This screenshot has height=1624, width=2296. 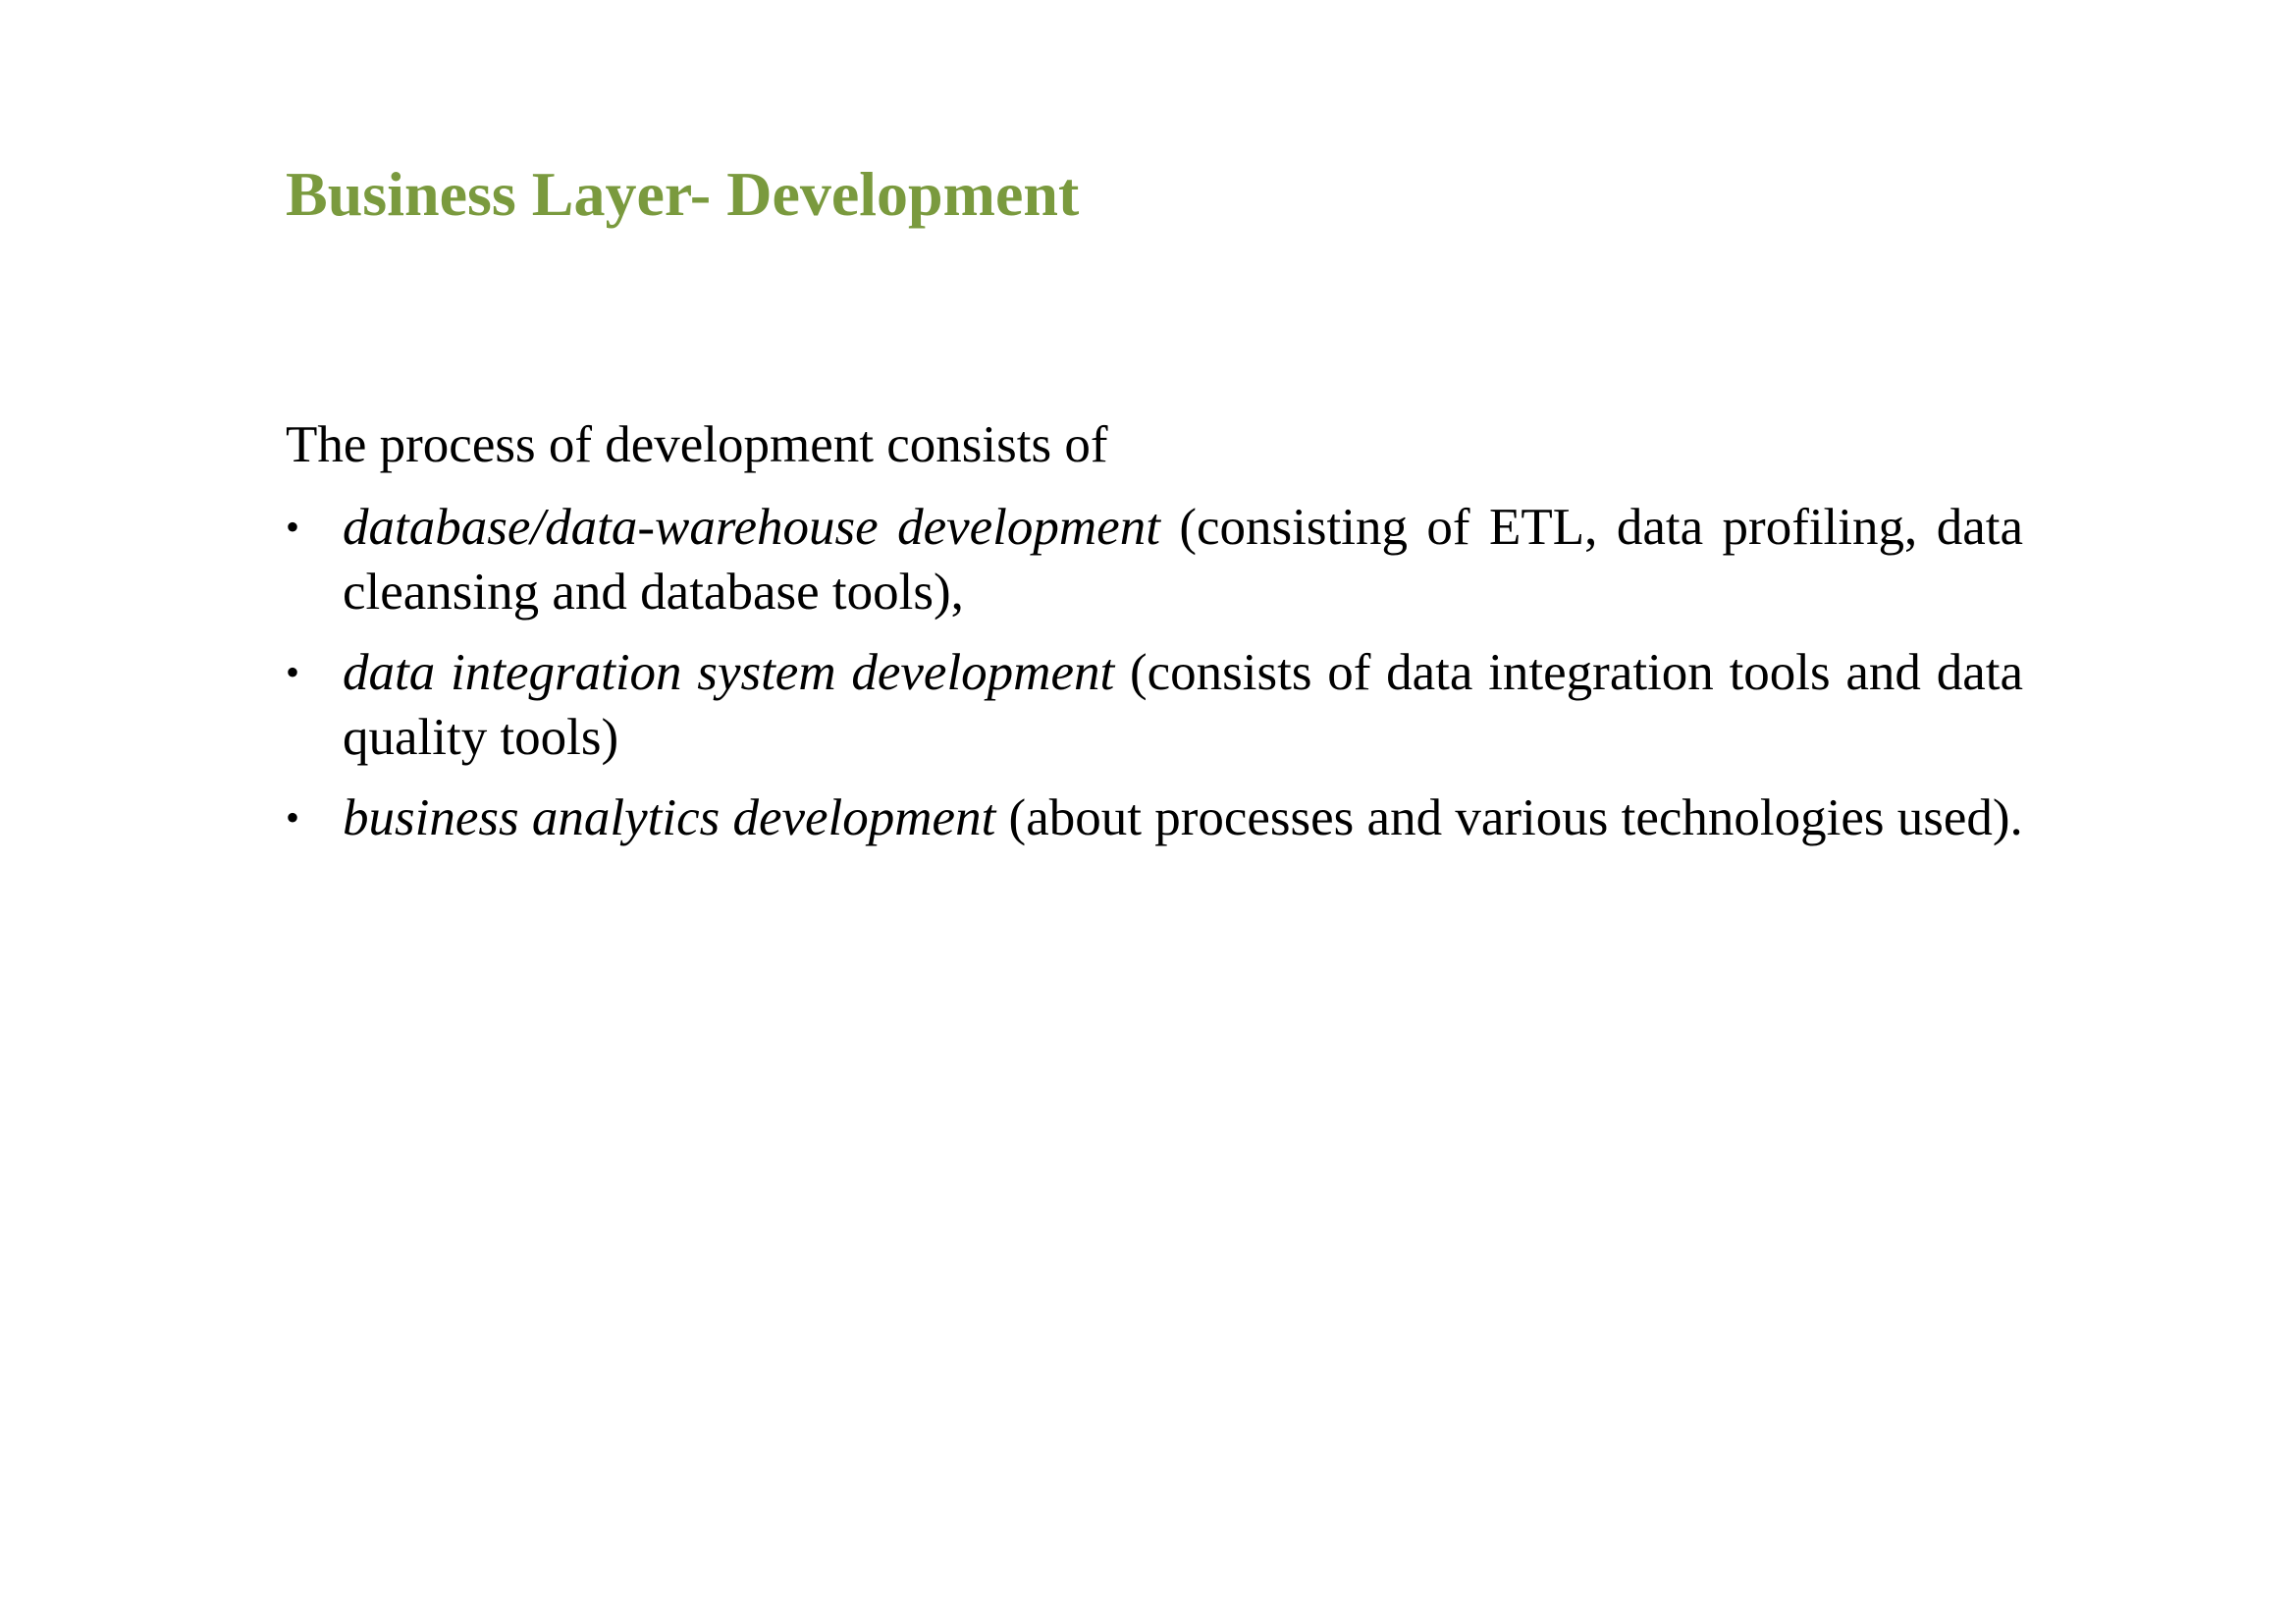 I want to click on bullet-term: database/data-warehouse development, so click(x=751, y=527).